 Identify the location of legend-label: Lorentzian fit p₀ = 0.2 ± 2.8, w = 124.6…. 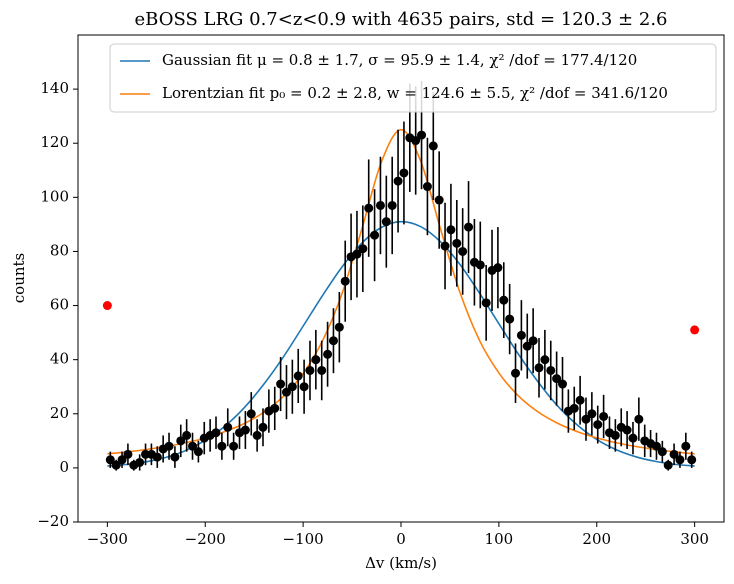
(415, 93).